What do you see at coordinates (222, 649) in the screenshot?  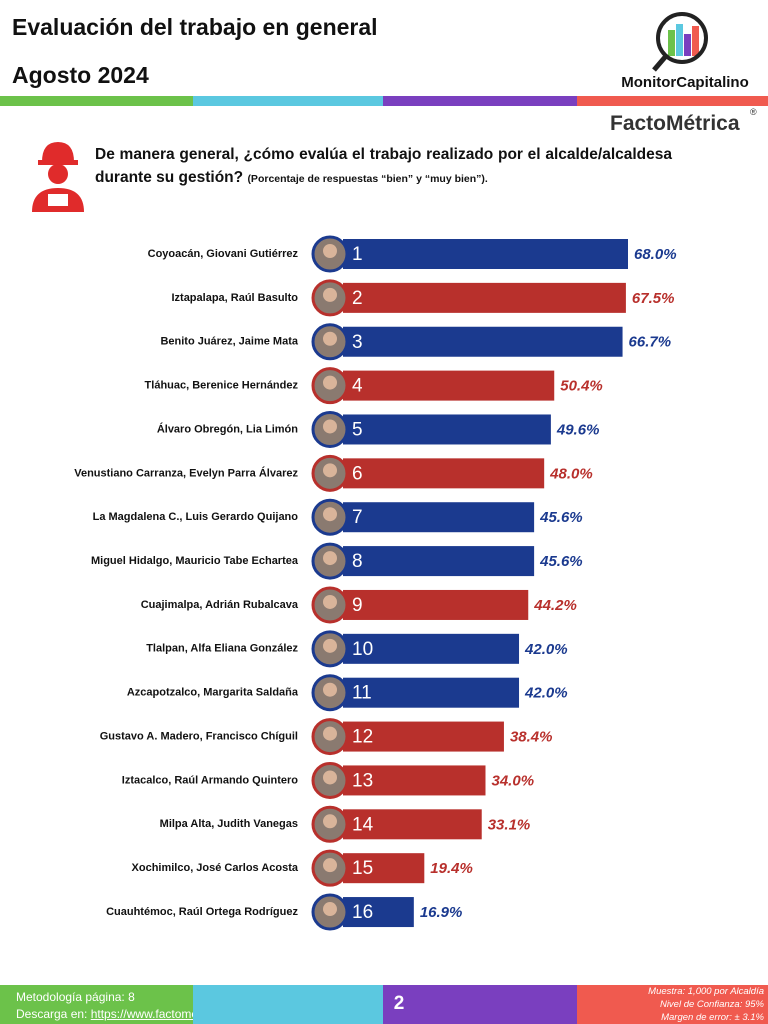 I see `category-label: Tlalpan, Alfa Eliana González` at bounding box center [222, 649].